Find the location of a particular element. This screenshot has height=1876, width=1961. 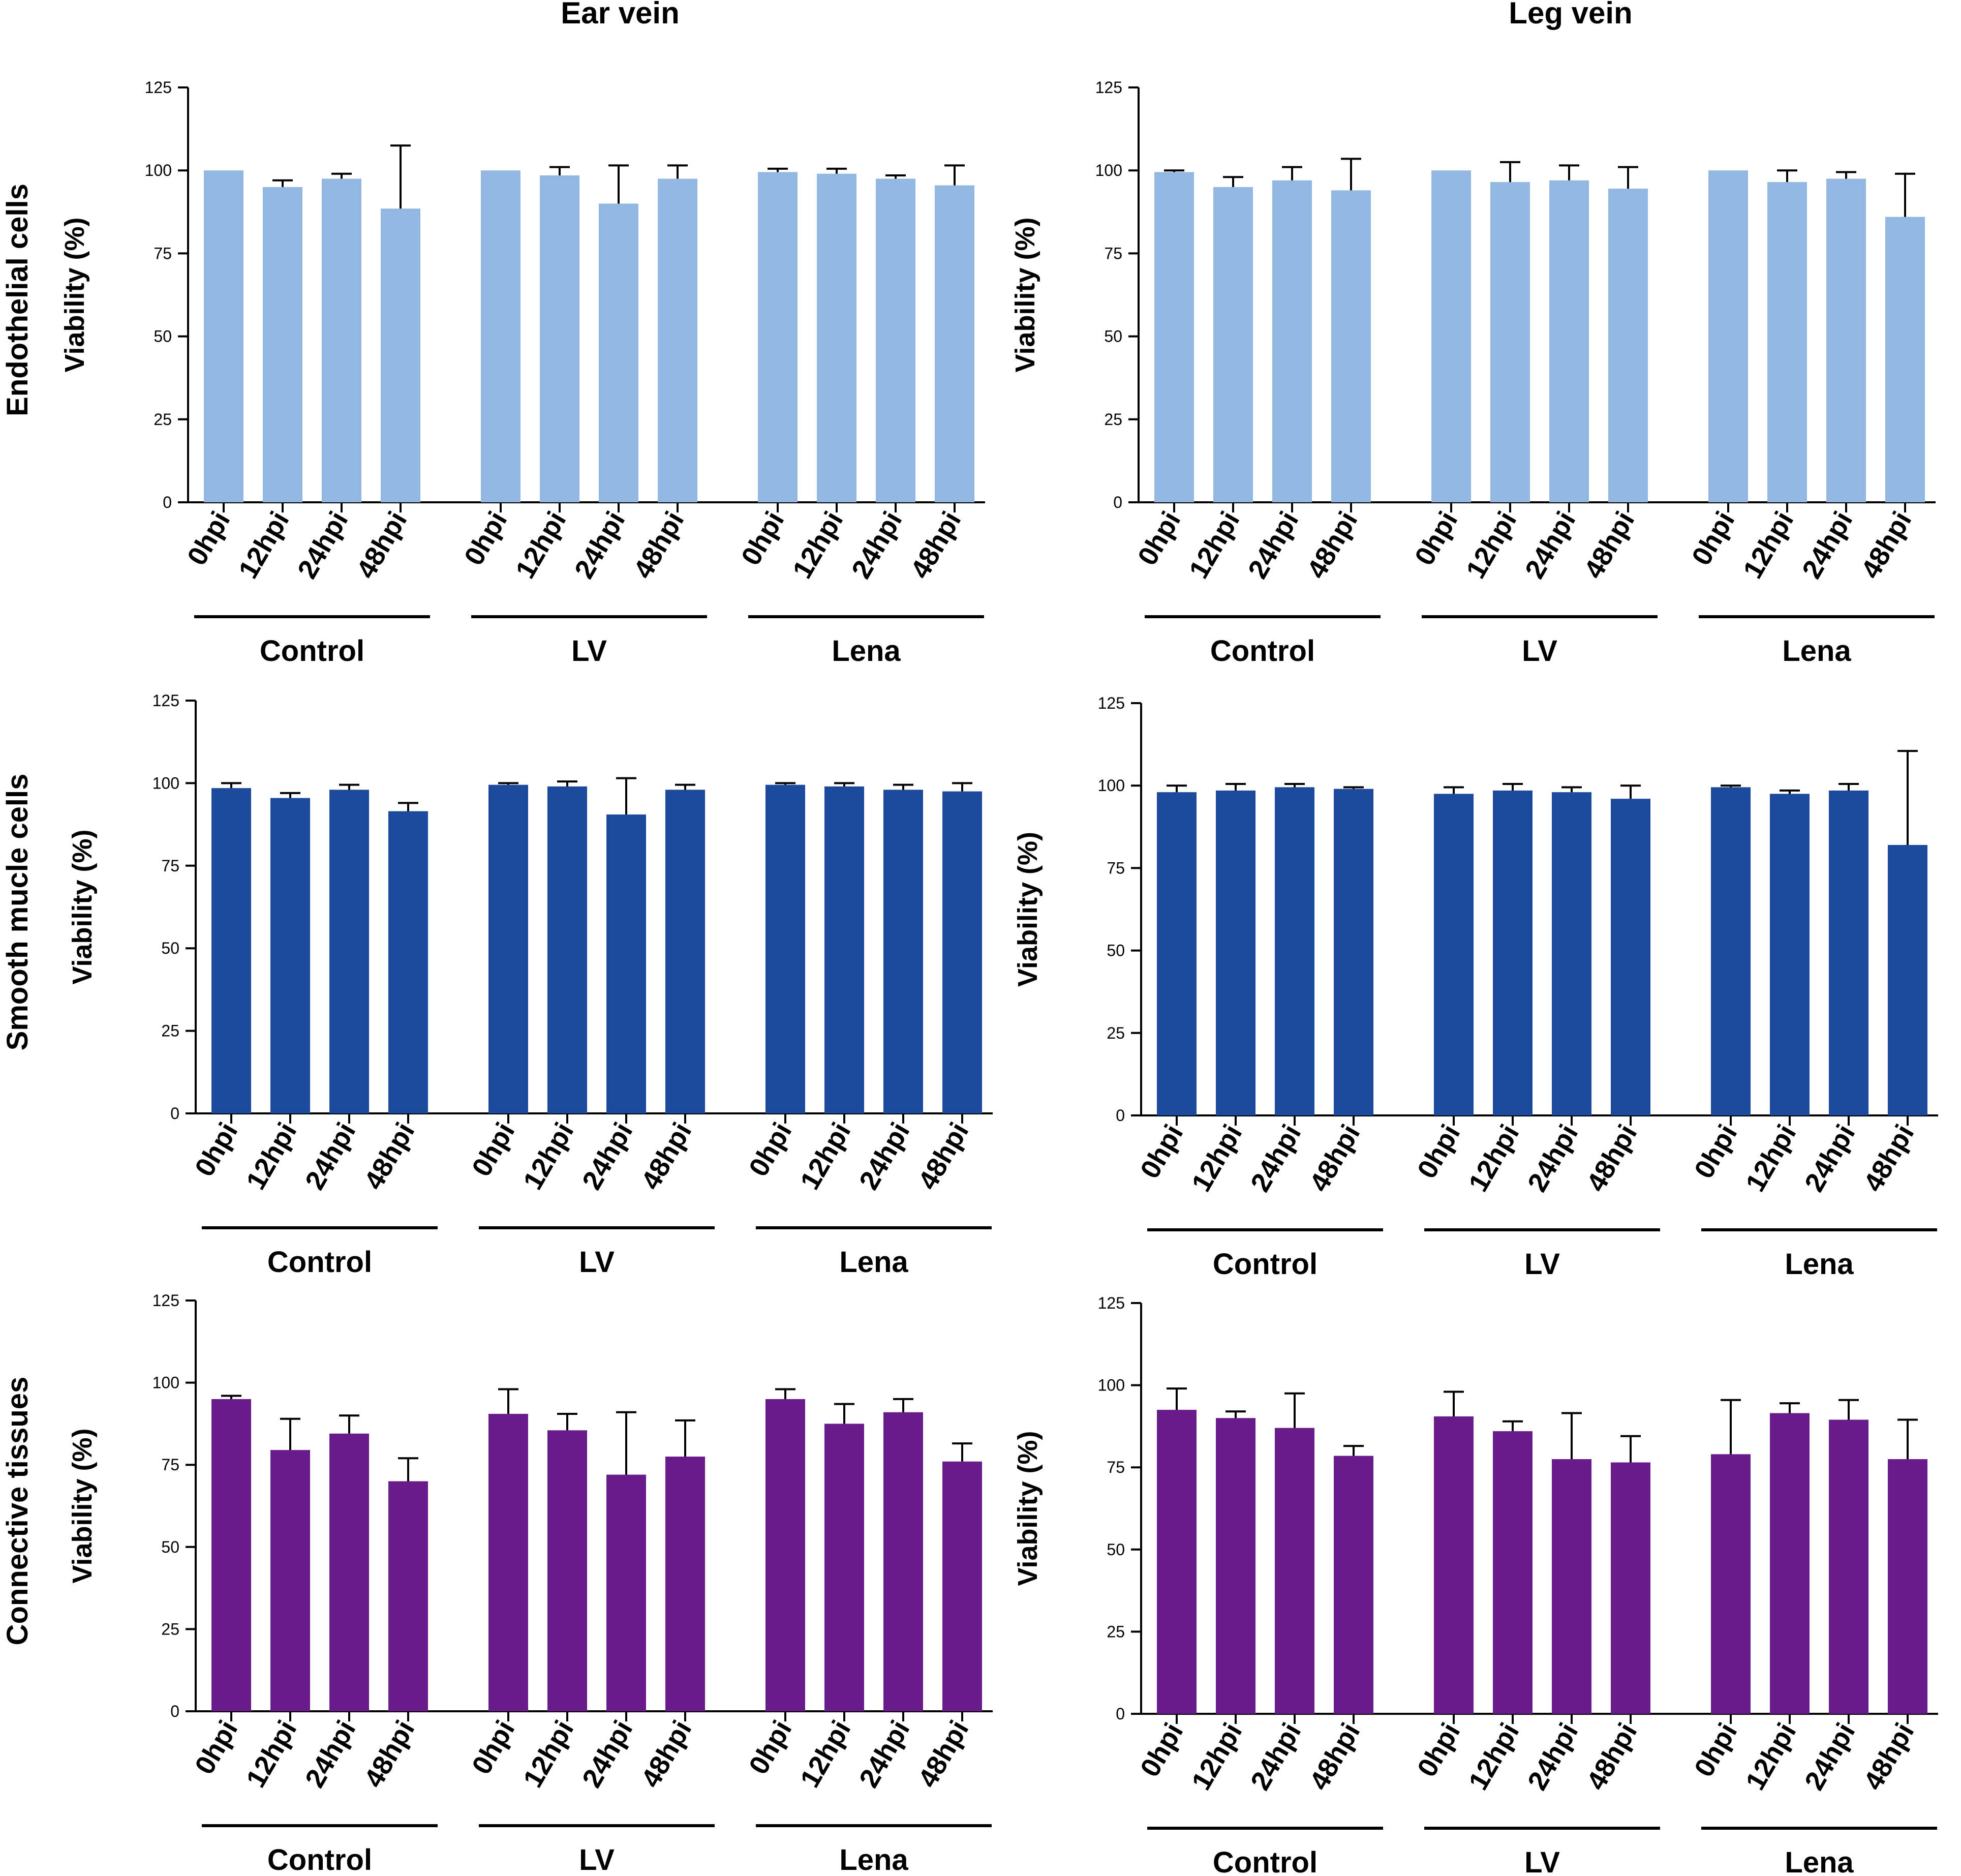

y-tick-label: 100 is located at coordinates (1111, 1385).